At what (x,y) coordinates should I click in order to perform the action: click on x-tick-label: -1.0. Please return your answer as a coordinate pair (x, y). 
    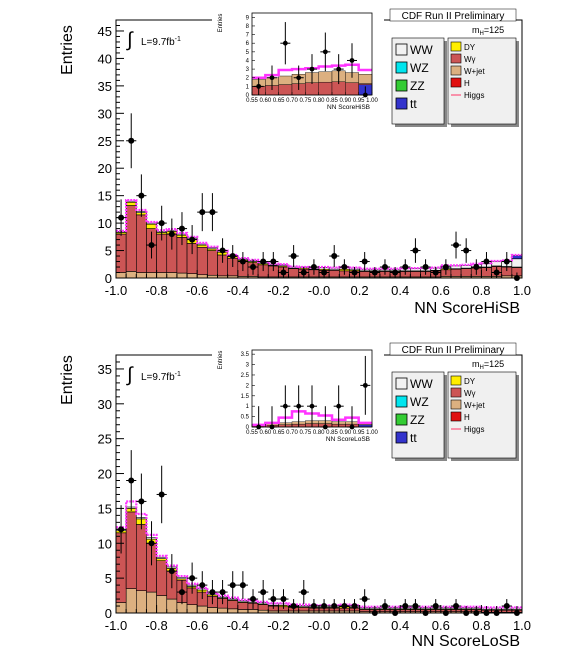
    Looking at the image, I should click on (116, 625).